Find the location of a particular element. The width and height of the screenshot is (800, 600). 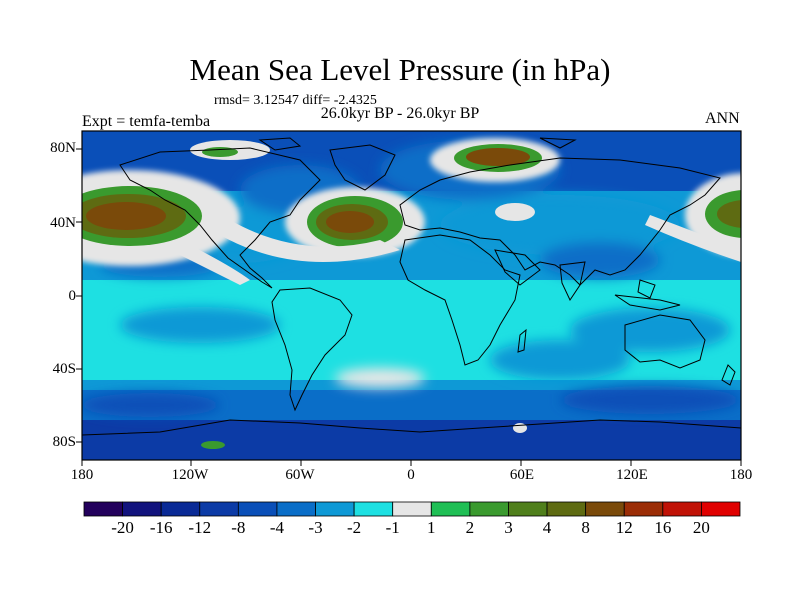

colorbar-label: -12 is located at coordinates (200, 527).